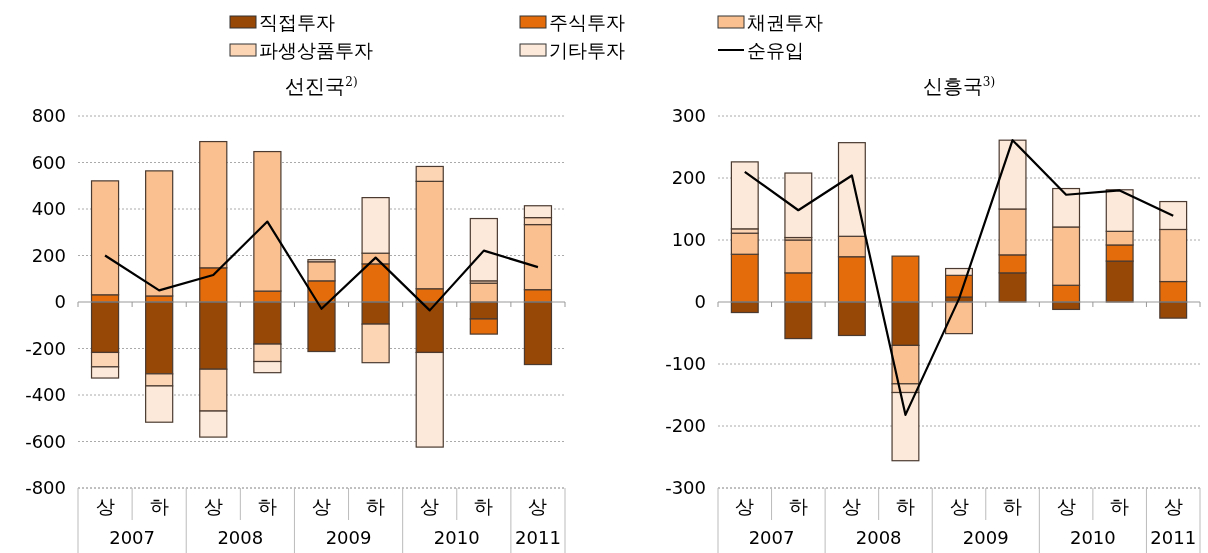  What do you see at coordinates (685, 364) in the screenshot?
I see `y-tick-label: -100` at bounding box center [685, 364].